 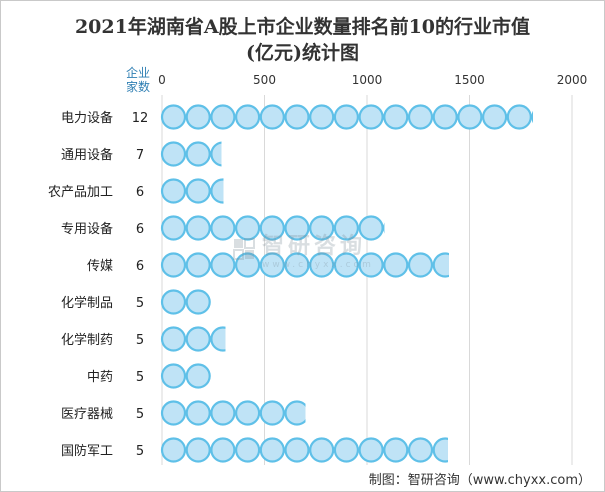 I want to click on category-label: 通用设备, so click(x=87, y=155).